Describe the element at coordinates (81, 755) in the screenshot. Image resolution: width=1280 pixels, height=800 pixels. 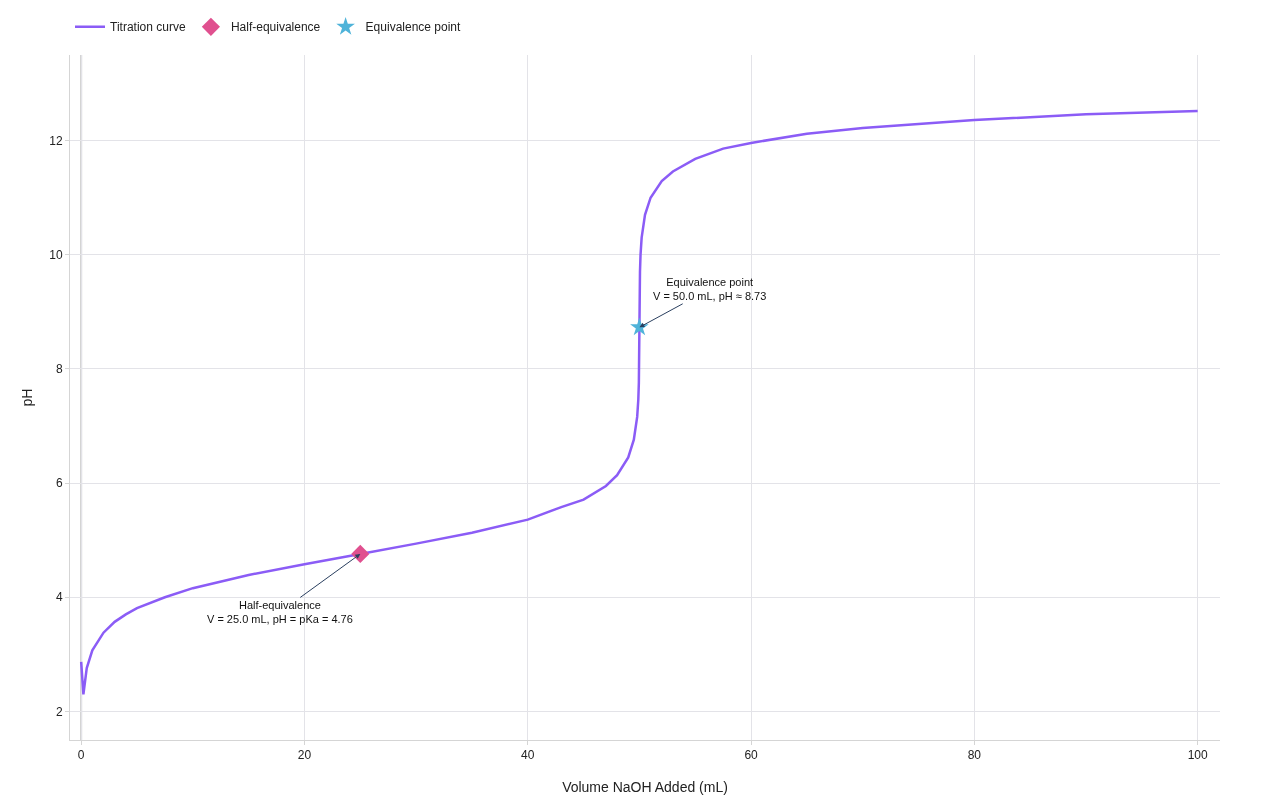
I see `x-tick-label: 0` at that location.